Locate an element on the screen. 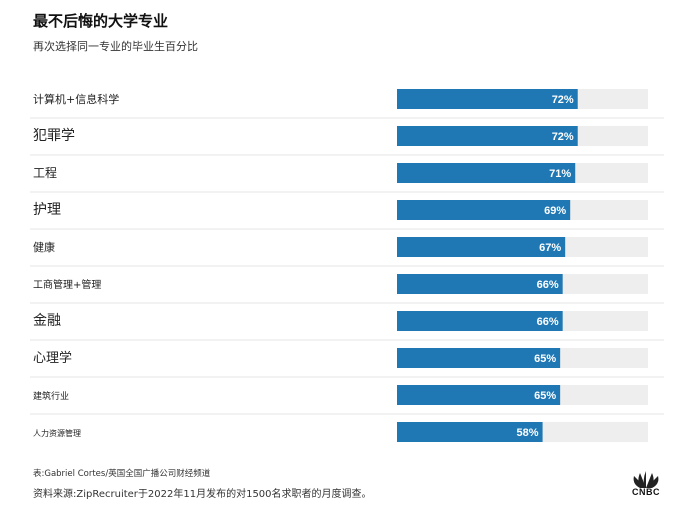 Image resolution: width=698 pixels, height=518 pixels. category-label: 金融 is located at coordinates (47, 321).